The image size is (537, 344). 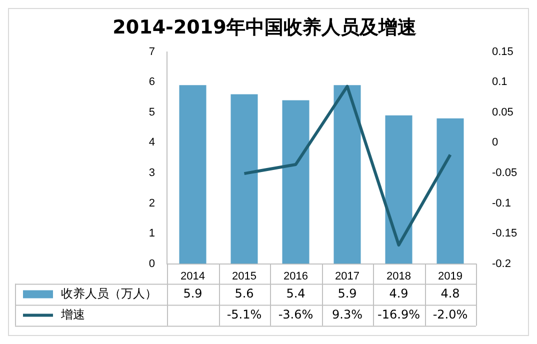 What do you see at coordinates (450, 276) in the screenshot?
I see `x-tick-label: 2019` at bounding box center [450, 276].